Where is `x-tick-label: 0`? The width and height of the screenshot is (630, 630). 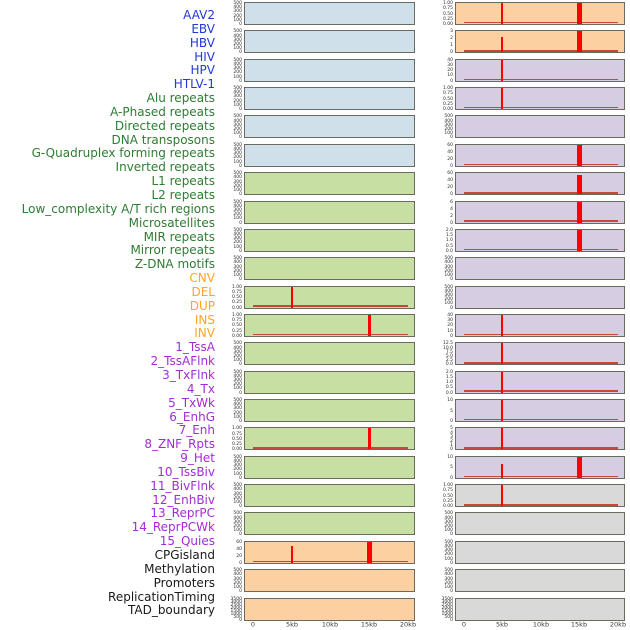
x-tick-label: 0 is located at coordinates (253, 624).